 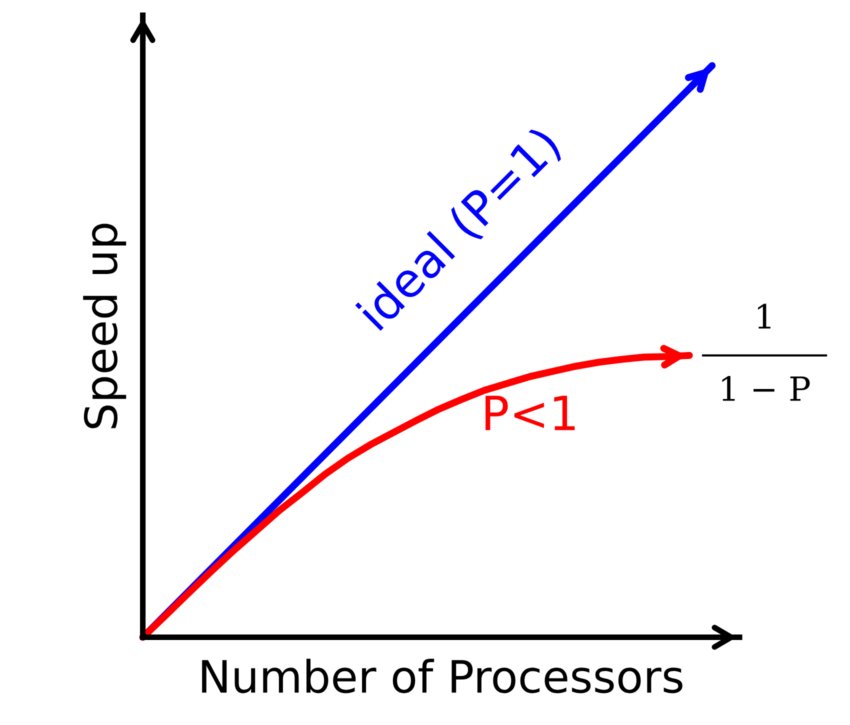 I want to click on series-label: P<1, so click(x=530, y=413).